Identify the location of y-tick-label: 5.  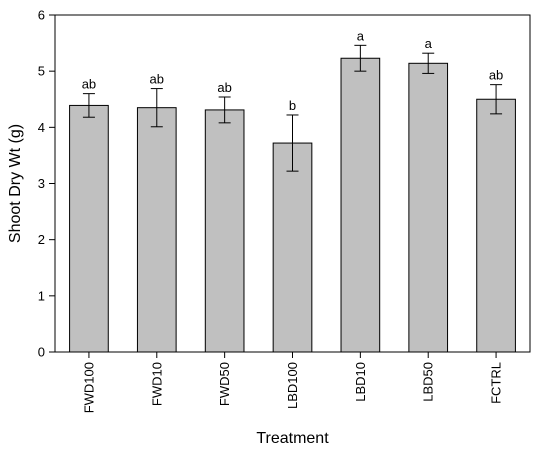
(41, 71).